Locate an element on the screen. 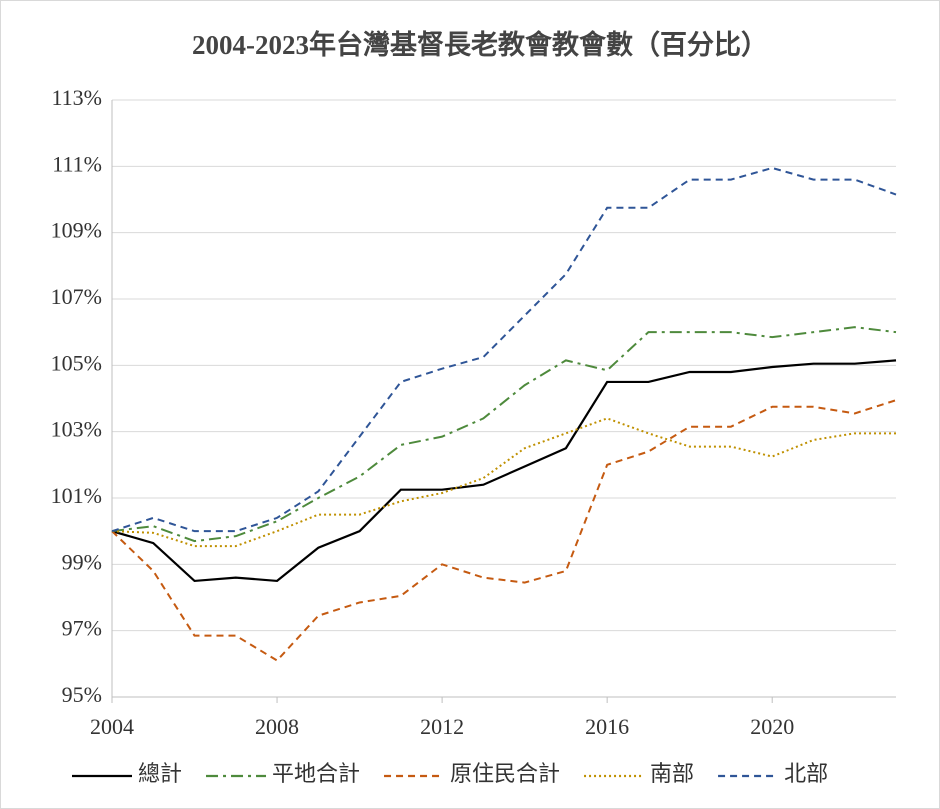 The width and height of the screenshot is (940, 809). y-tick-label: 95% is located at coordinates (82, 694).